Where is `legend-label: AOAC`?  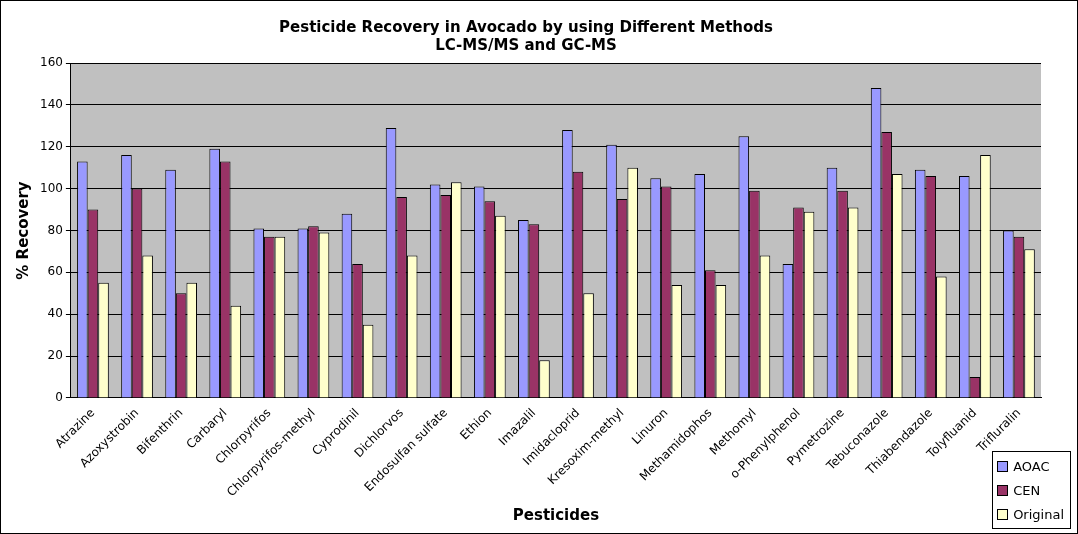
legend-label: AOAC is located at coordinates (1031, 466).